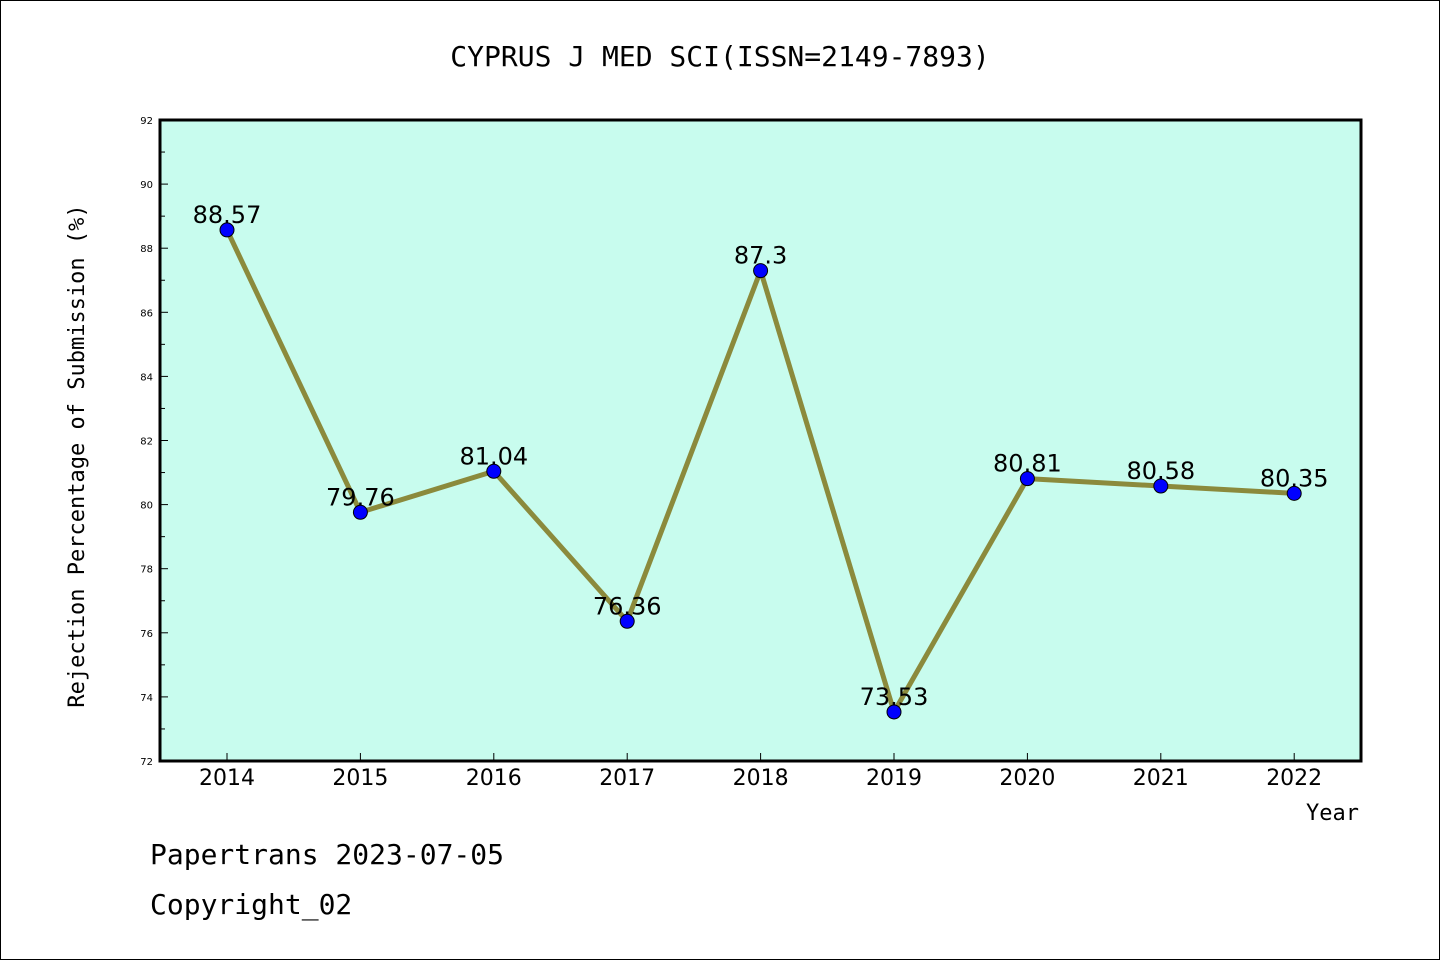 This screenshot has width=1440, height=960. Describe the element at coordinates (146, 185) in the screenshot. I see `y-tick-label: 90` at that location.